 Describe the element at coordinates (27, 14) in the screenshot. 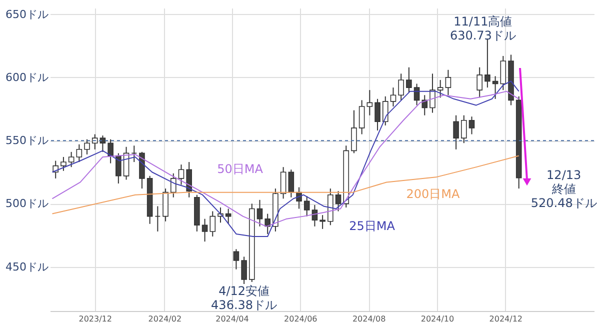

I see `y-tick-label: 650ドル` at that location.